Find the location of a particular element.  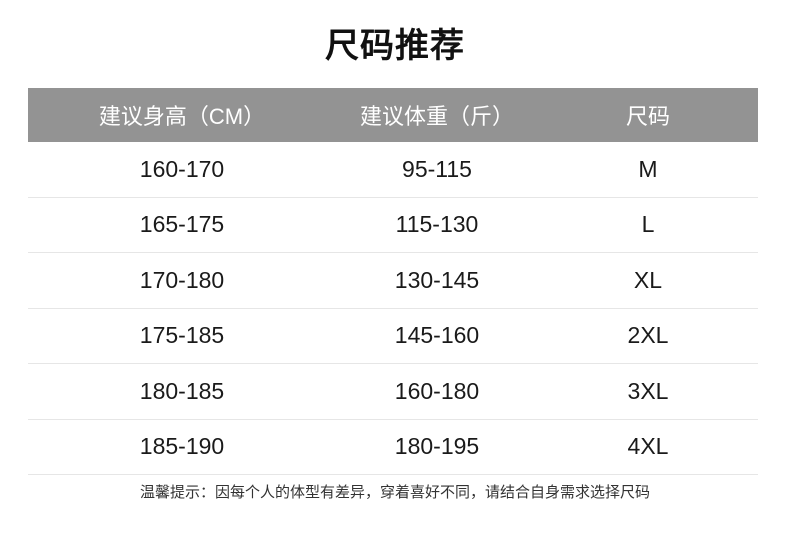

size-cell: 2XL is located at coordinates (648, 335).